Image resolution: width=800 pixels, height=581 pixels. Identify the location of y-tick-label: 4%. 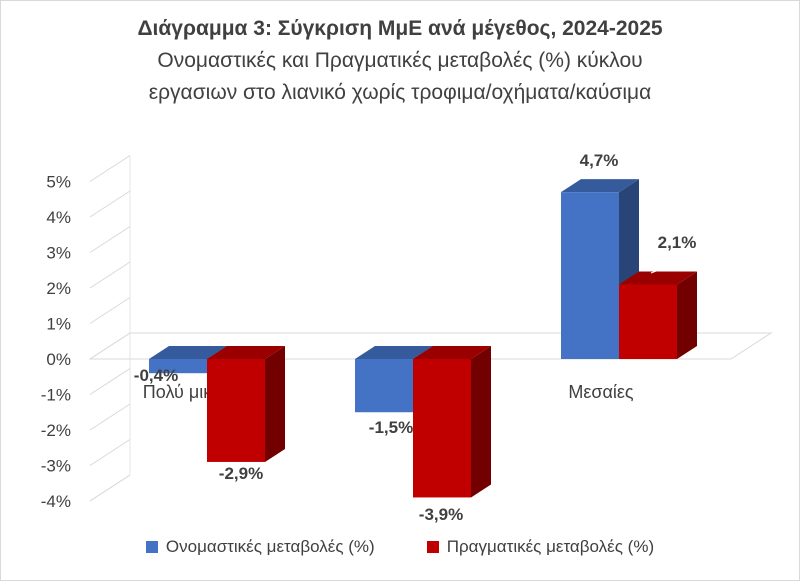
(58, 217).